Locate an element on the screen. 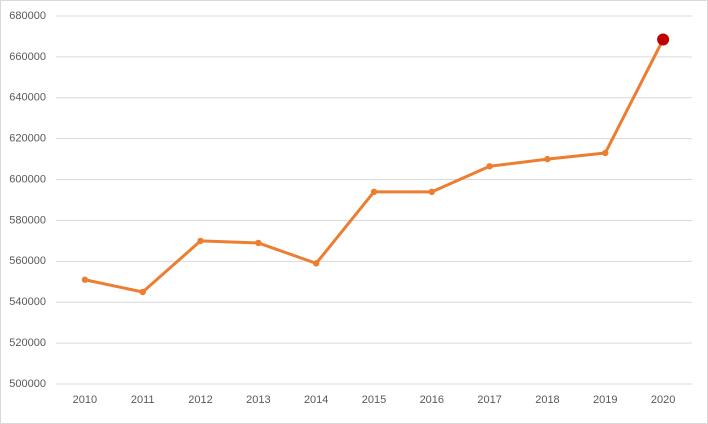 The image size is (708, 424). x-tick-label: 2018 is located at coordinates (547, 400).